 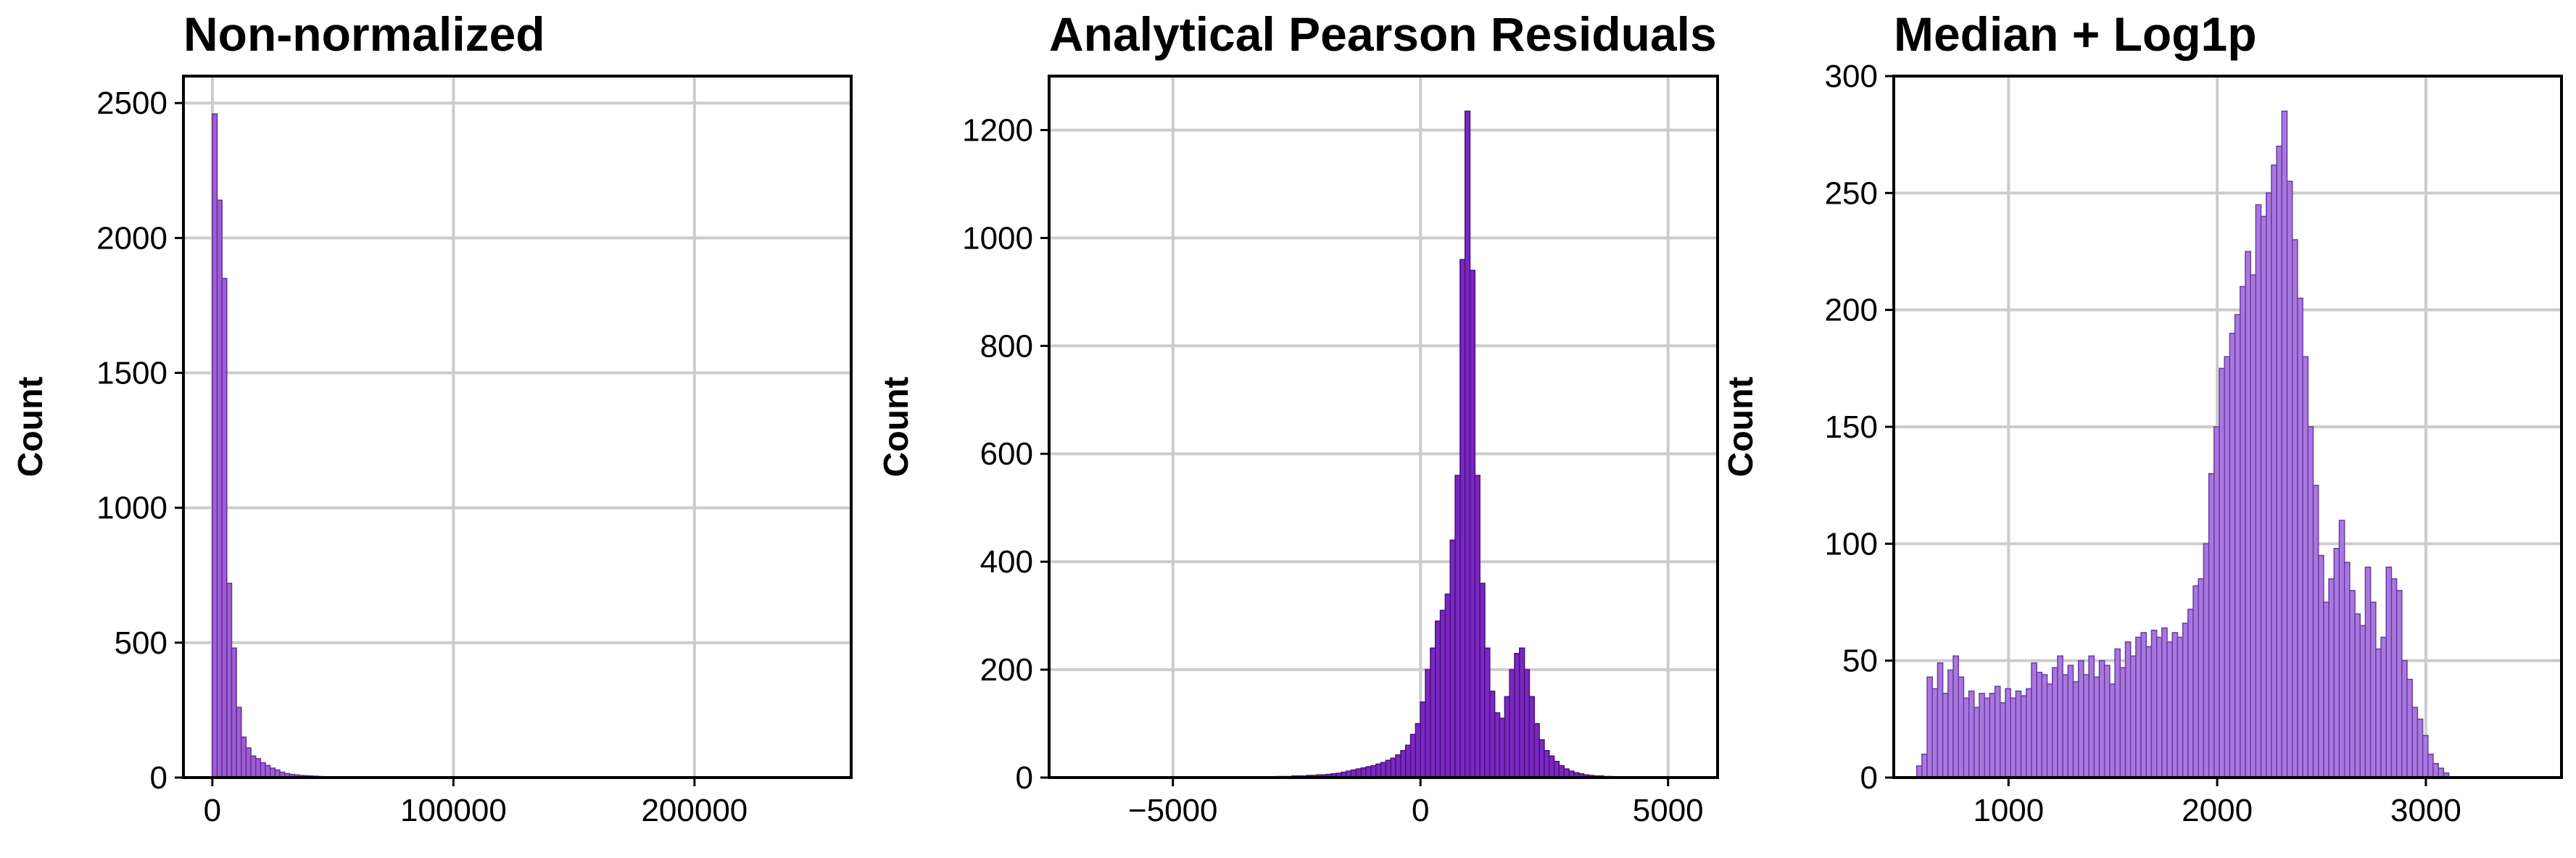 I want to click on y-tick-label: 500, so click(x=141, y=643).